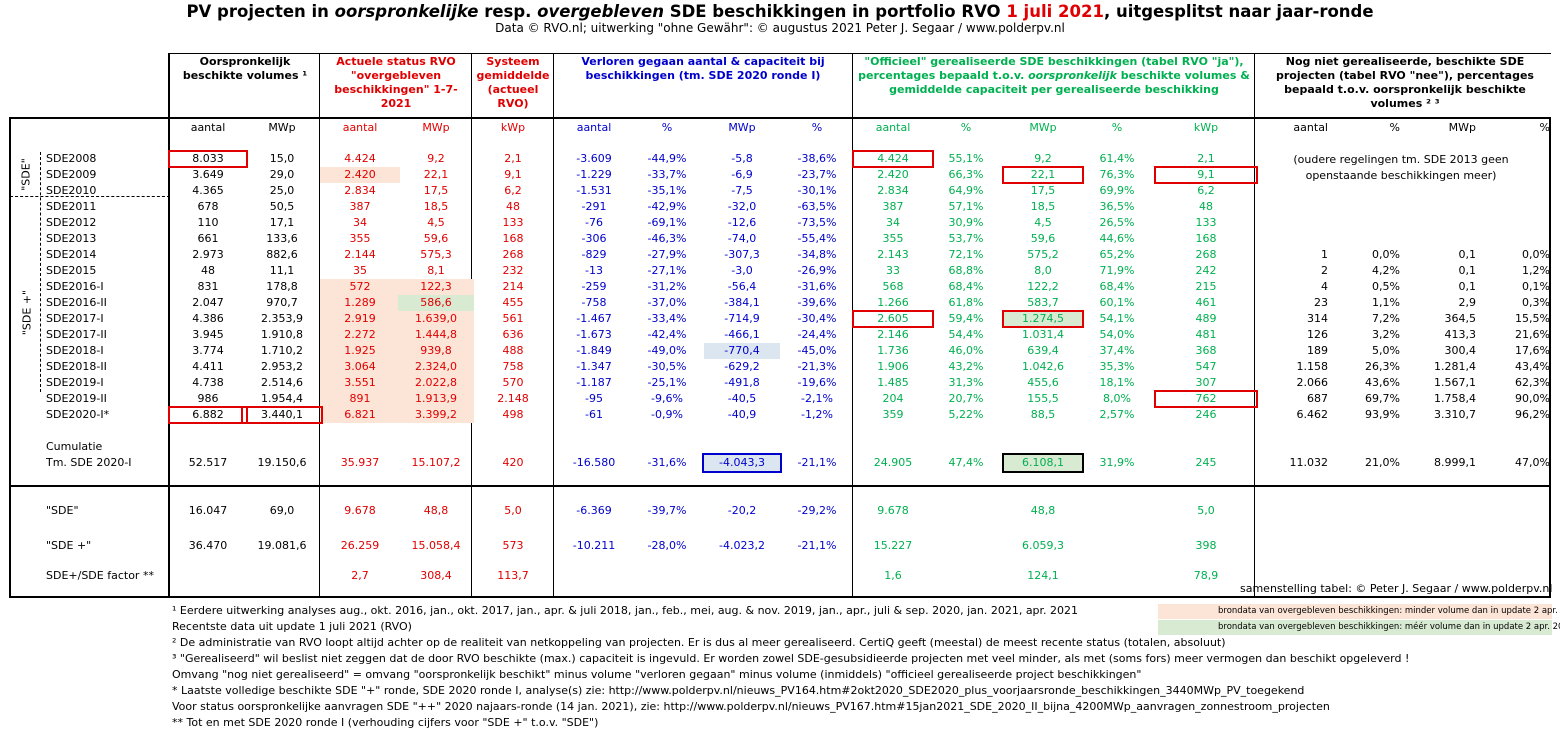  What do you see at coordinates (513, 158) in the screenshot?
I see `table-cell: 2,1` at bounding box center [513, 158].